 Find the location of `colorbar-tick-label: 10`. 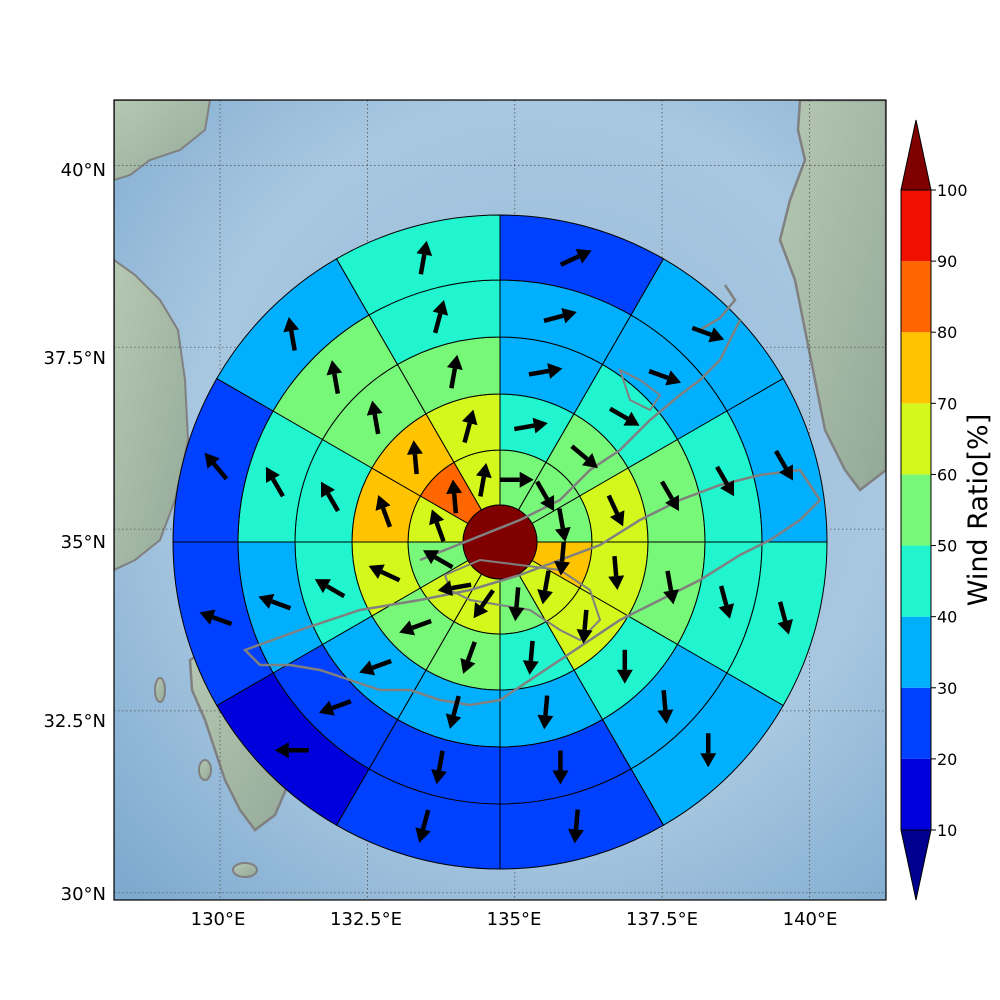

colorbar-tick-label: 10 is located at coordinates (947, 830).